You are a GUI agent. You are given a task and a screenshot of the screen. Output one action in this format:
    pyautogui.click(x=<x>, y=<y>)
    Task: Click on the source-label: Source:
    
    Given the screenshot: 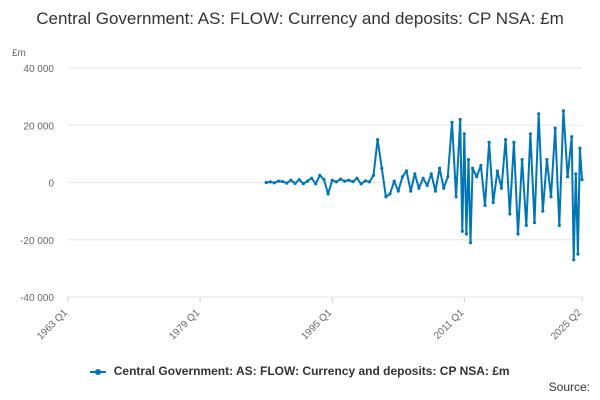 What is the action you would take?
    pyautogui.click(x=569, y=387)
    